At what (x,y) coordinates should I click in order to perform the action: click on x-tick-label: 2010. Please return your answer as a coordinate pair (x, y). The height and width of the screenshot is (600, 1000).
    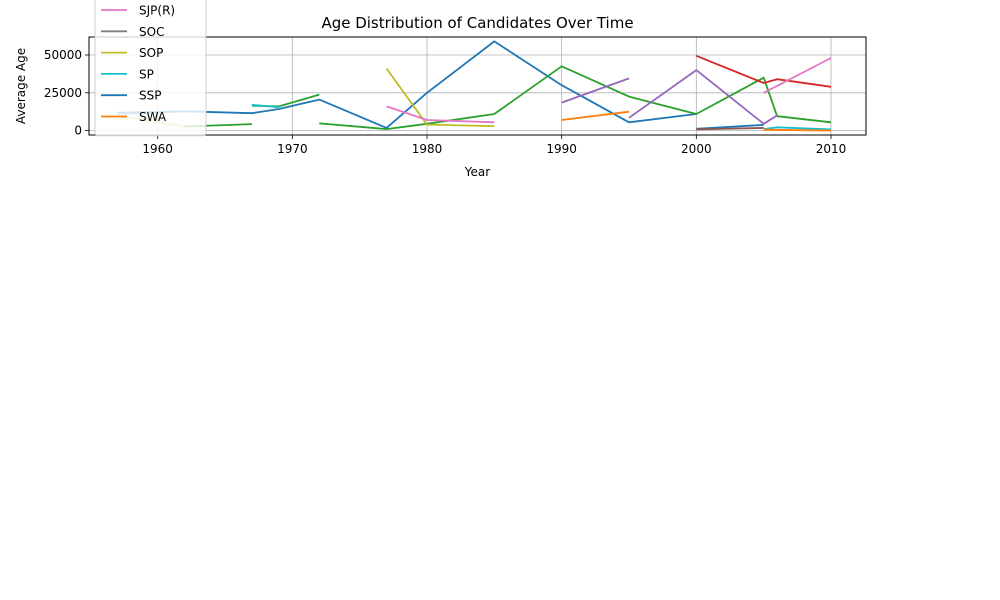
    Looking at the image, I should click on (831, 149).